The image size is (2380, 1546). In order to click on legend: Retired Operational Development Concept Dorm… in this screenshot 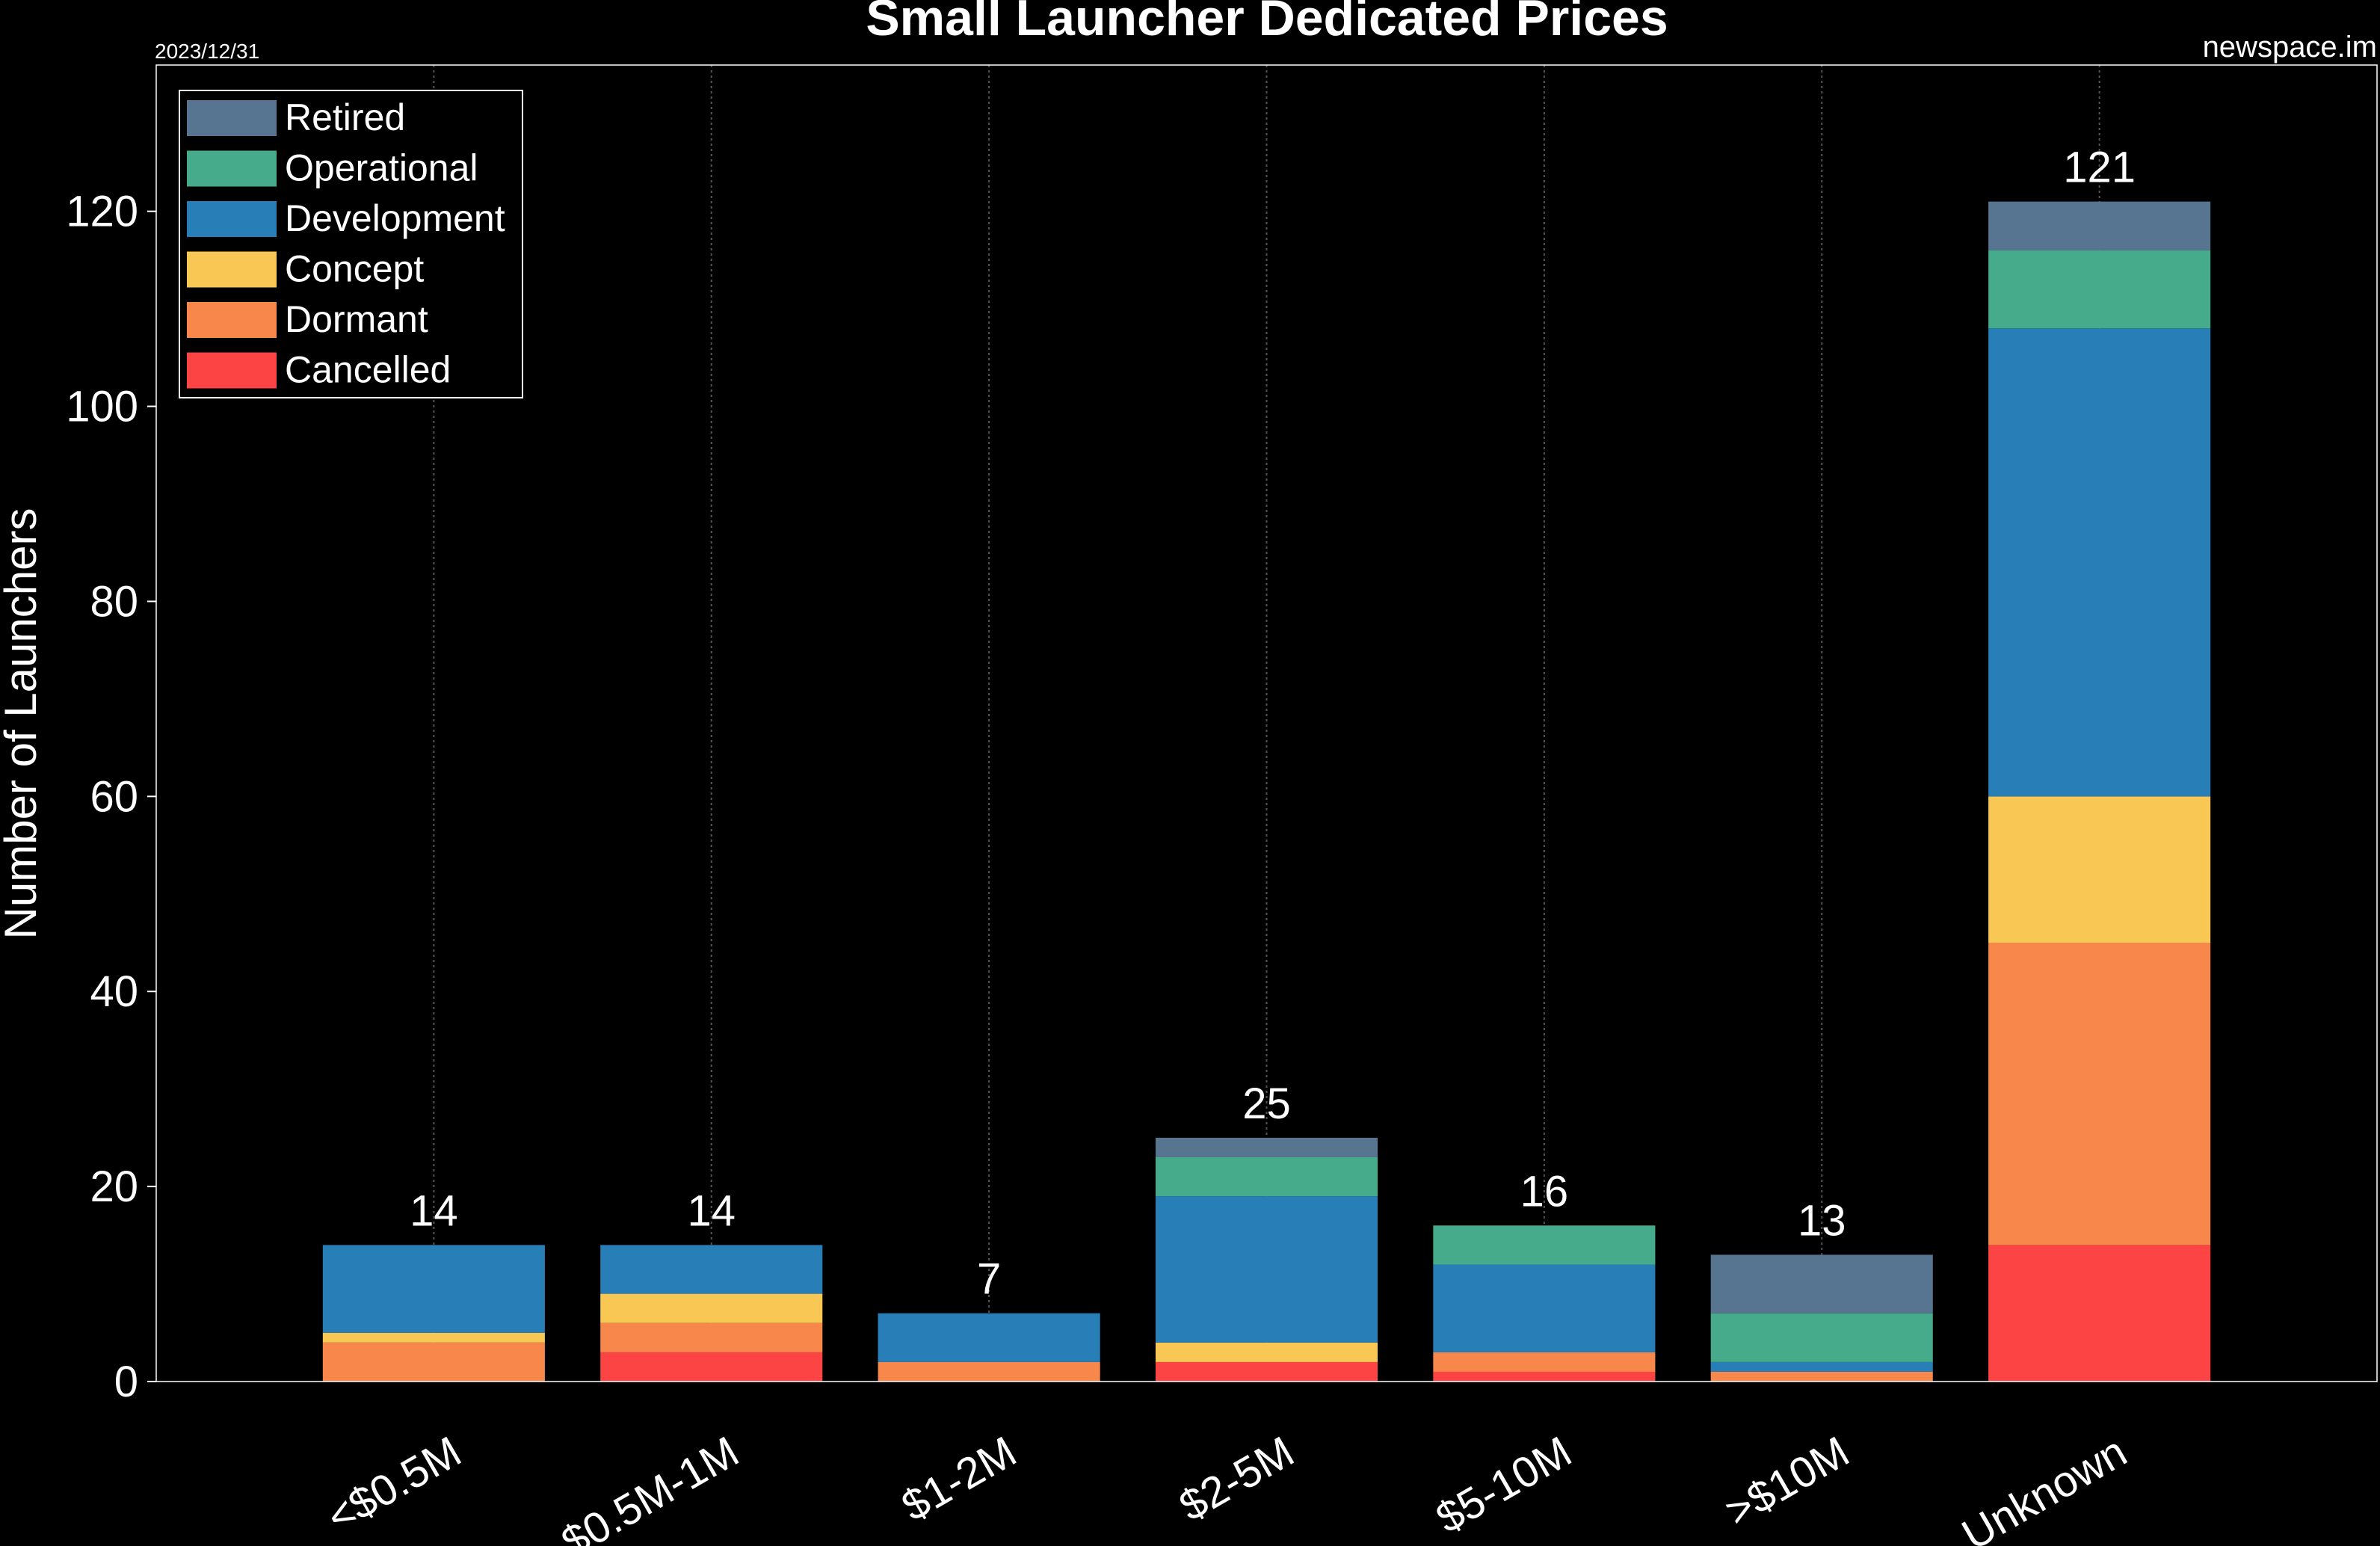, I will do `click(351, 244)`.